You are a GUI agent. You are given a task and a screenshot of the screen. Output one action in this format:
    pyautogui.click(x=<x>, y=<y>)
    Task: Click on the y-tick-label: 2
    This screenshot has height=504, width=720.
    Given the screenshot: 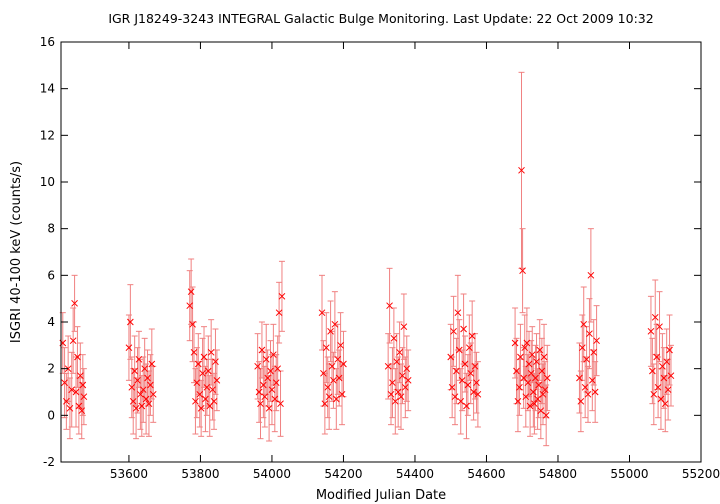 What is the action you would take?
    pyautogui.click(x=51, y=369)
    